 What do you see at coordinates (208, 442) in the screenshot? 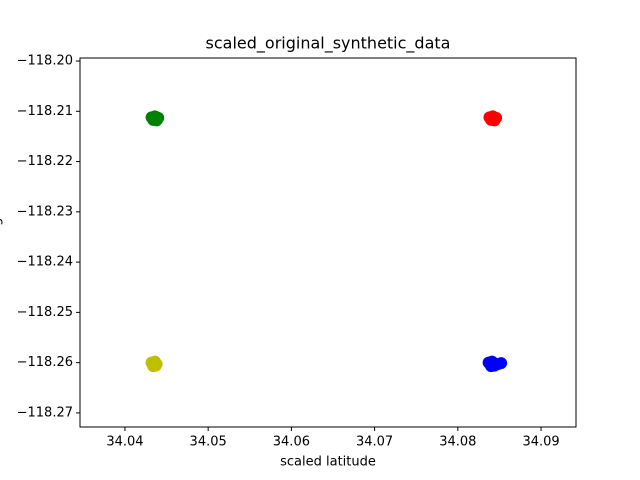
I see `x-tick-label: 34.05` at bounding box center [208, 442].